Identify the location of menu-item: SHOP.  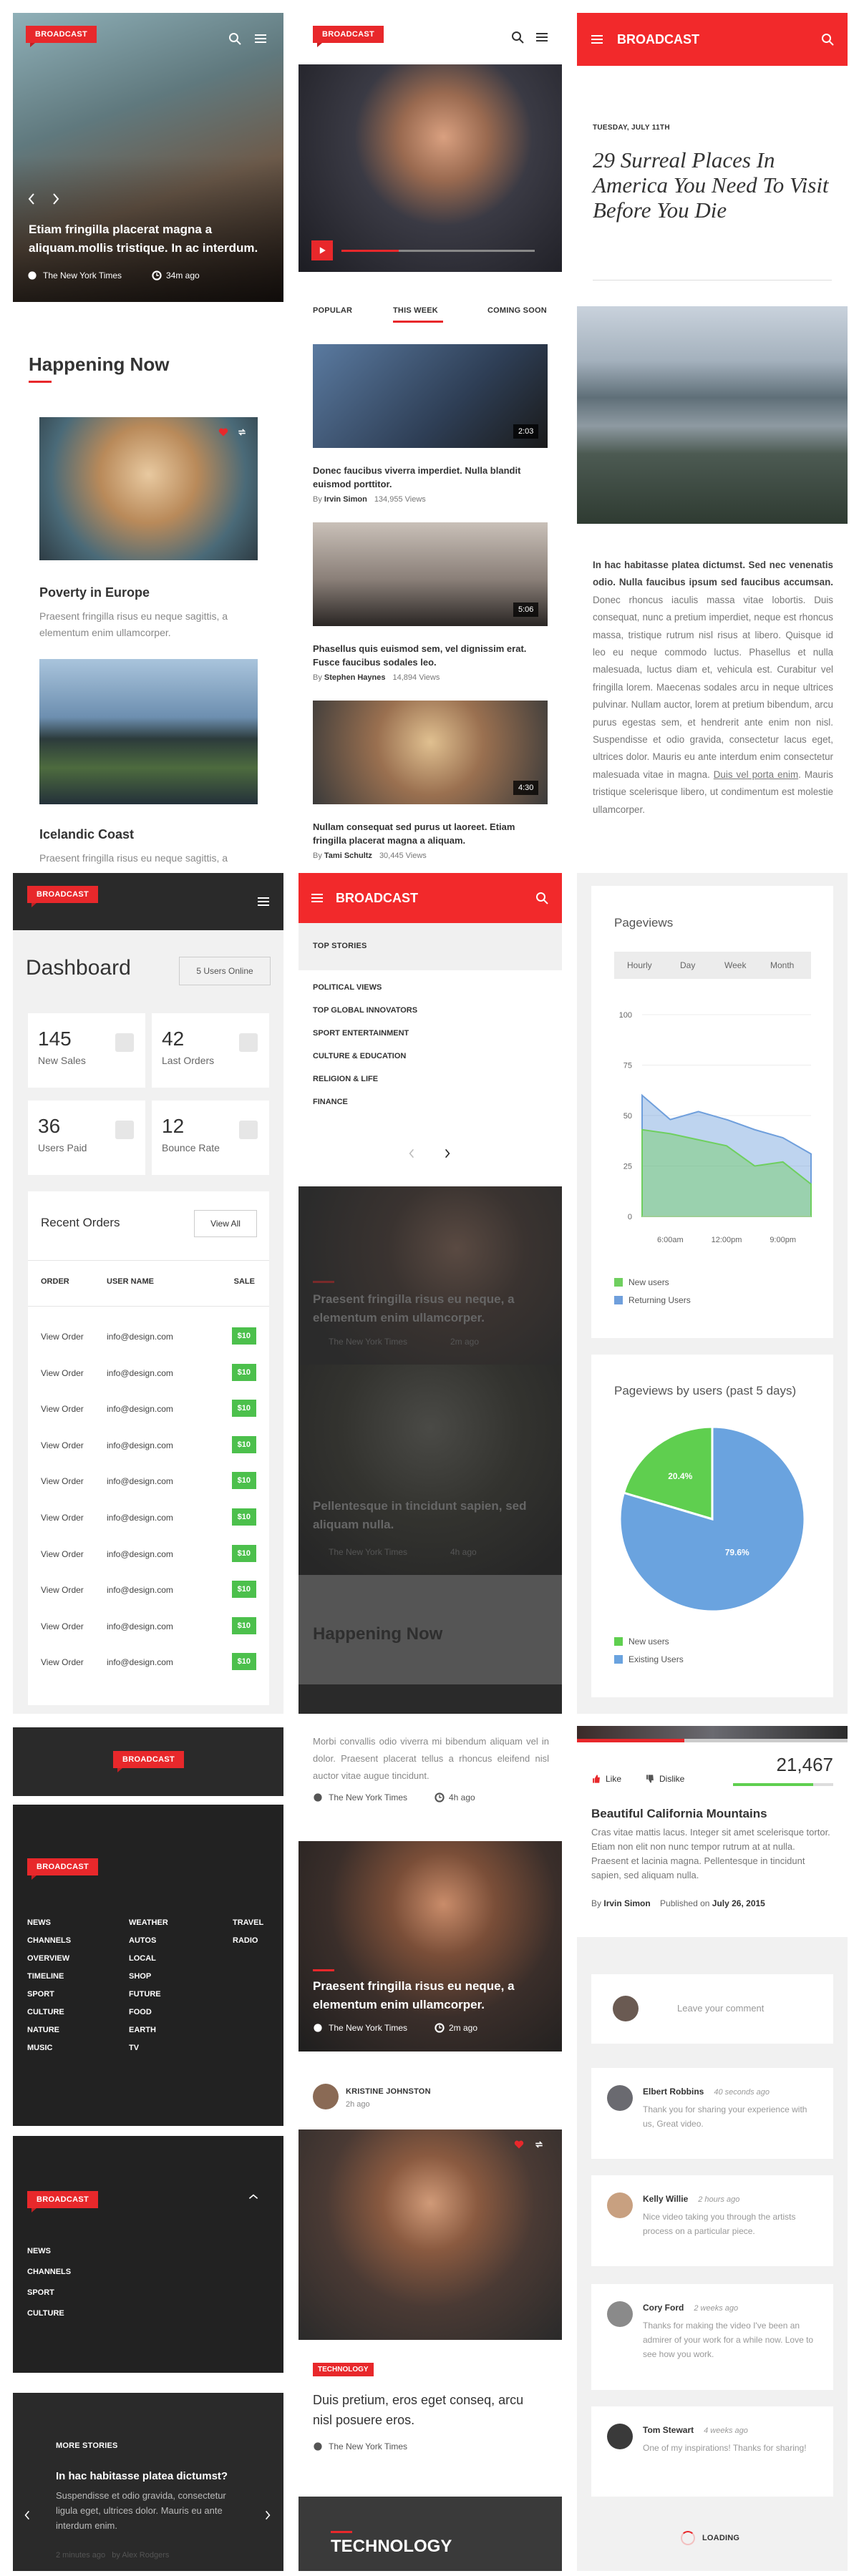
(140, 1976).